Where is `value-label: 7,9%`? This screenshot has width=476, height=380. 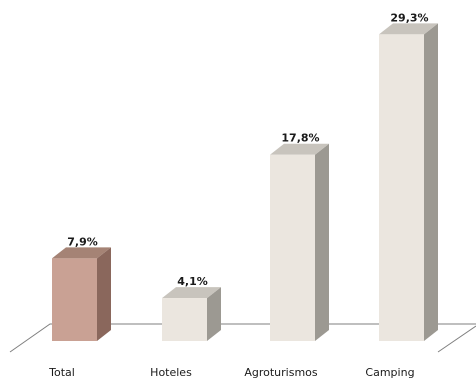
value-label: 7,9% is located at coordinates (82, 241).